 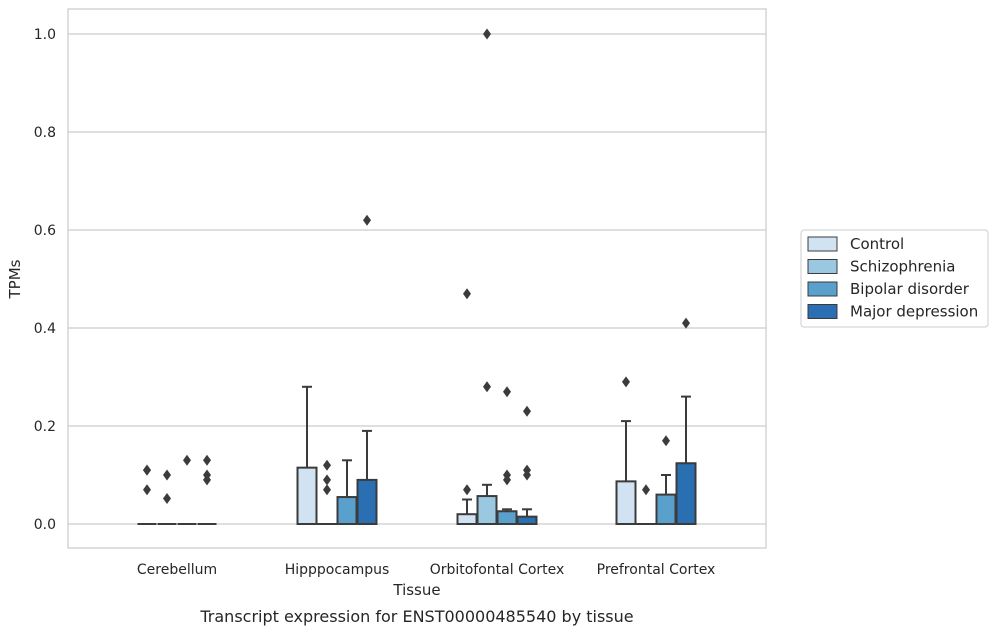 I want to click on y-tick-label: 0.8, so click(x=45, y=133).